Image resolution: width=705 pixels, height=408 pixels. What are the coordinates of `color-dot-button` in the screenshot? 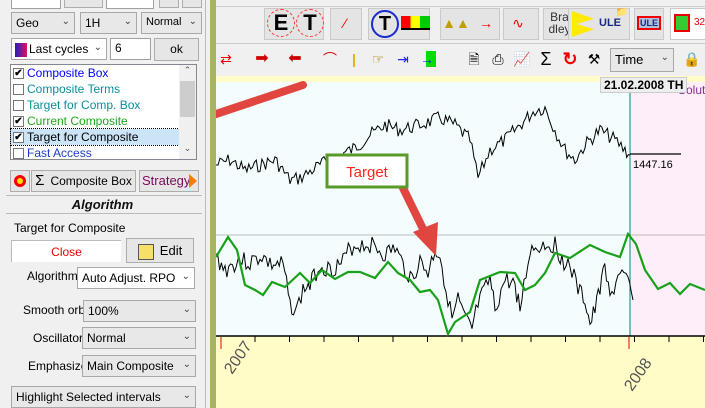 It's located at (20, 181).